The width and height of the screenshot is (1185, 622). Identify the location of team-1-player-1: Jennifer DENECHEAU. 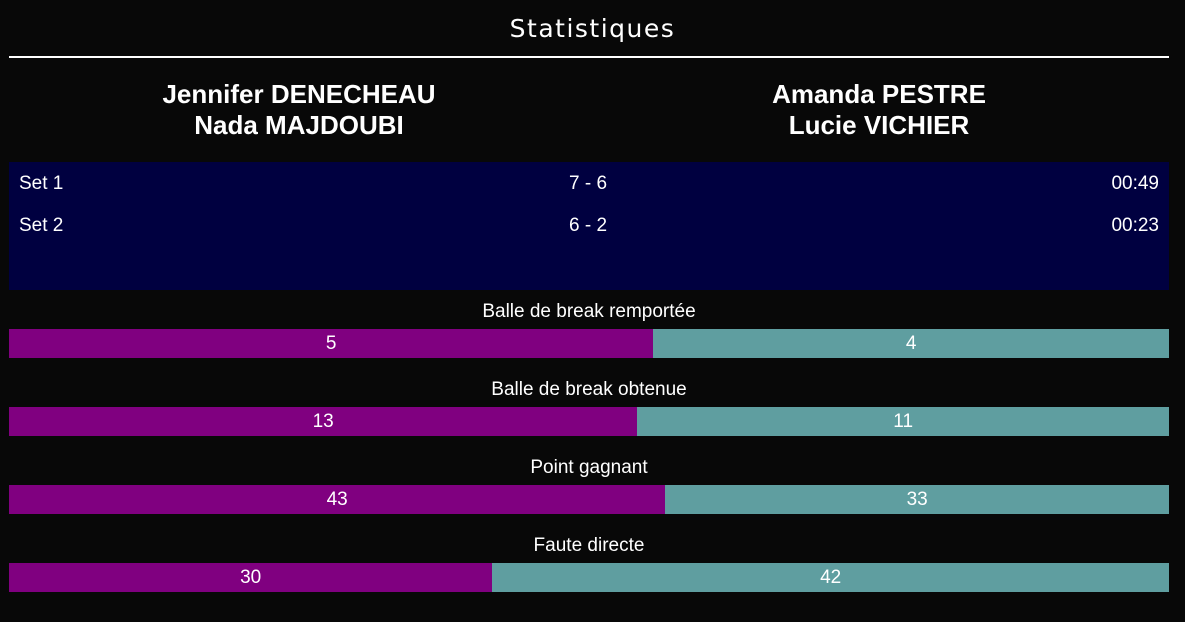
(299, 94).